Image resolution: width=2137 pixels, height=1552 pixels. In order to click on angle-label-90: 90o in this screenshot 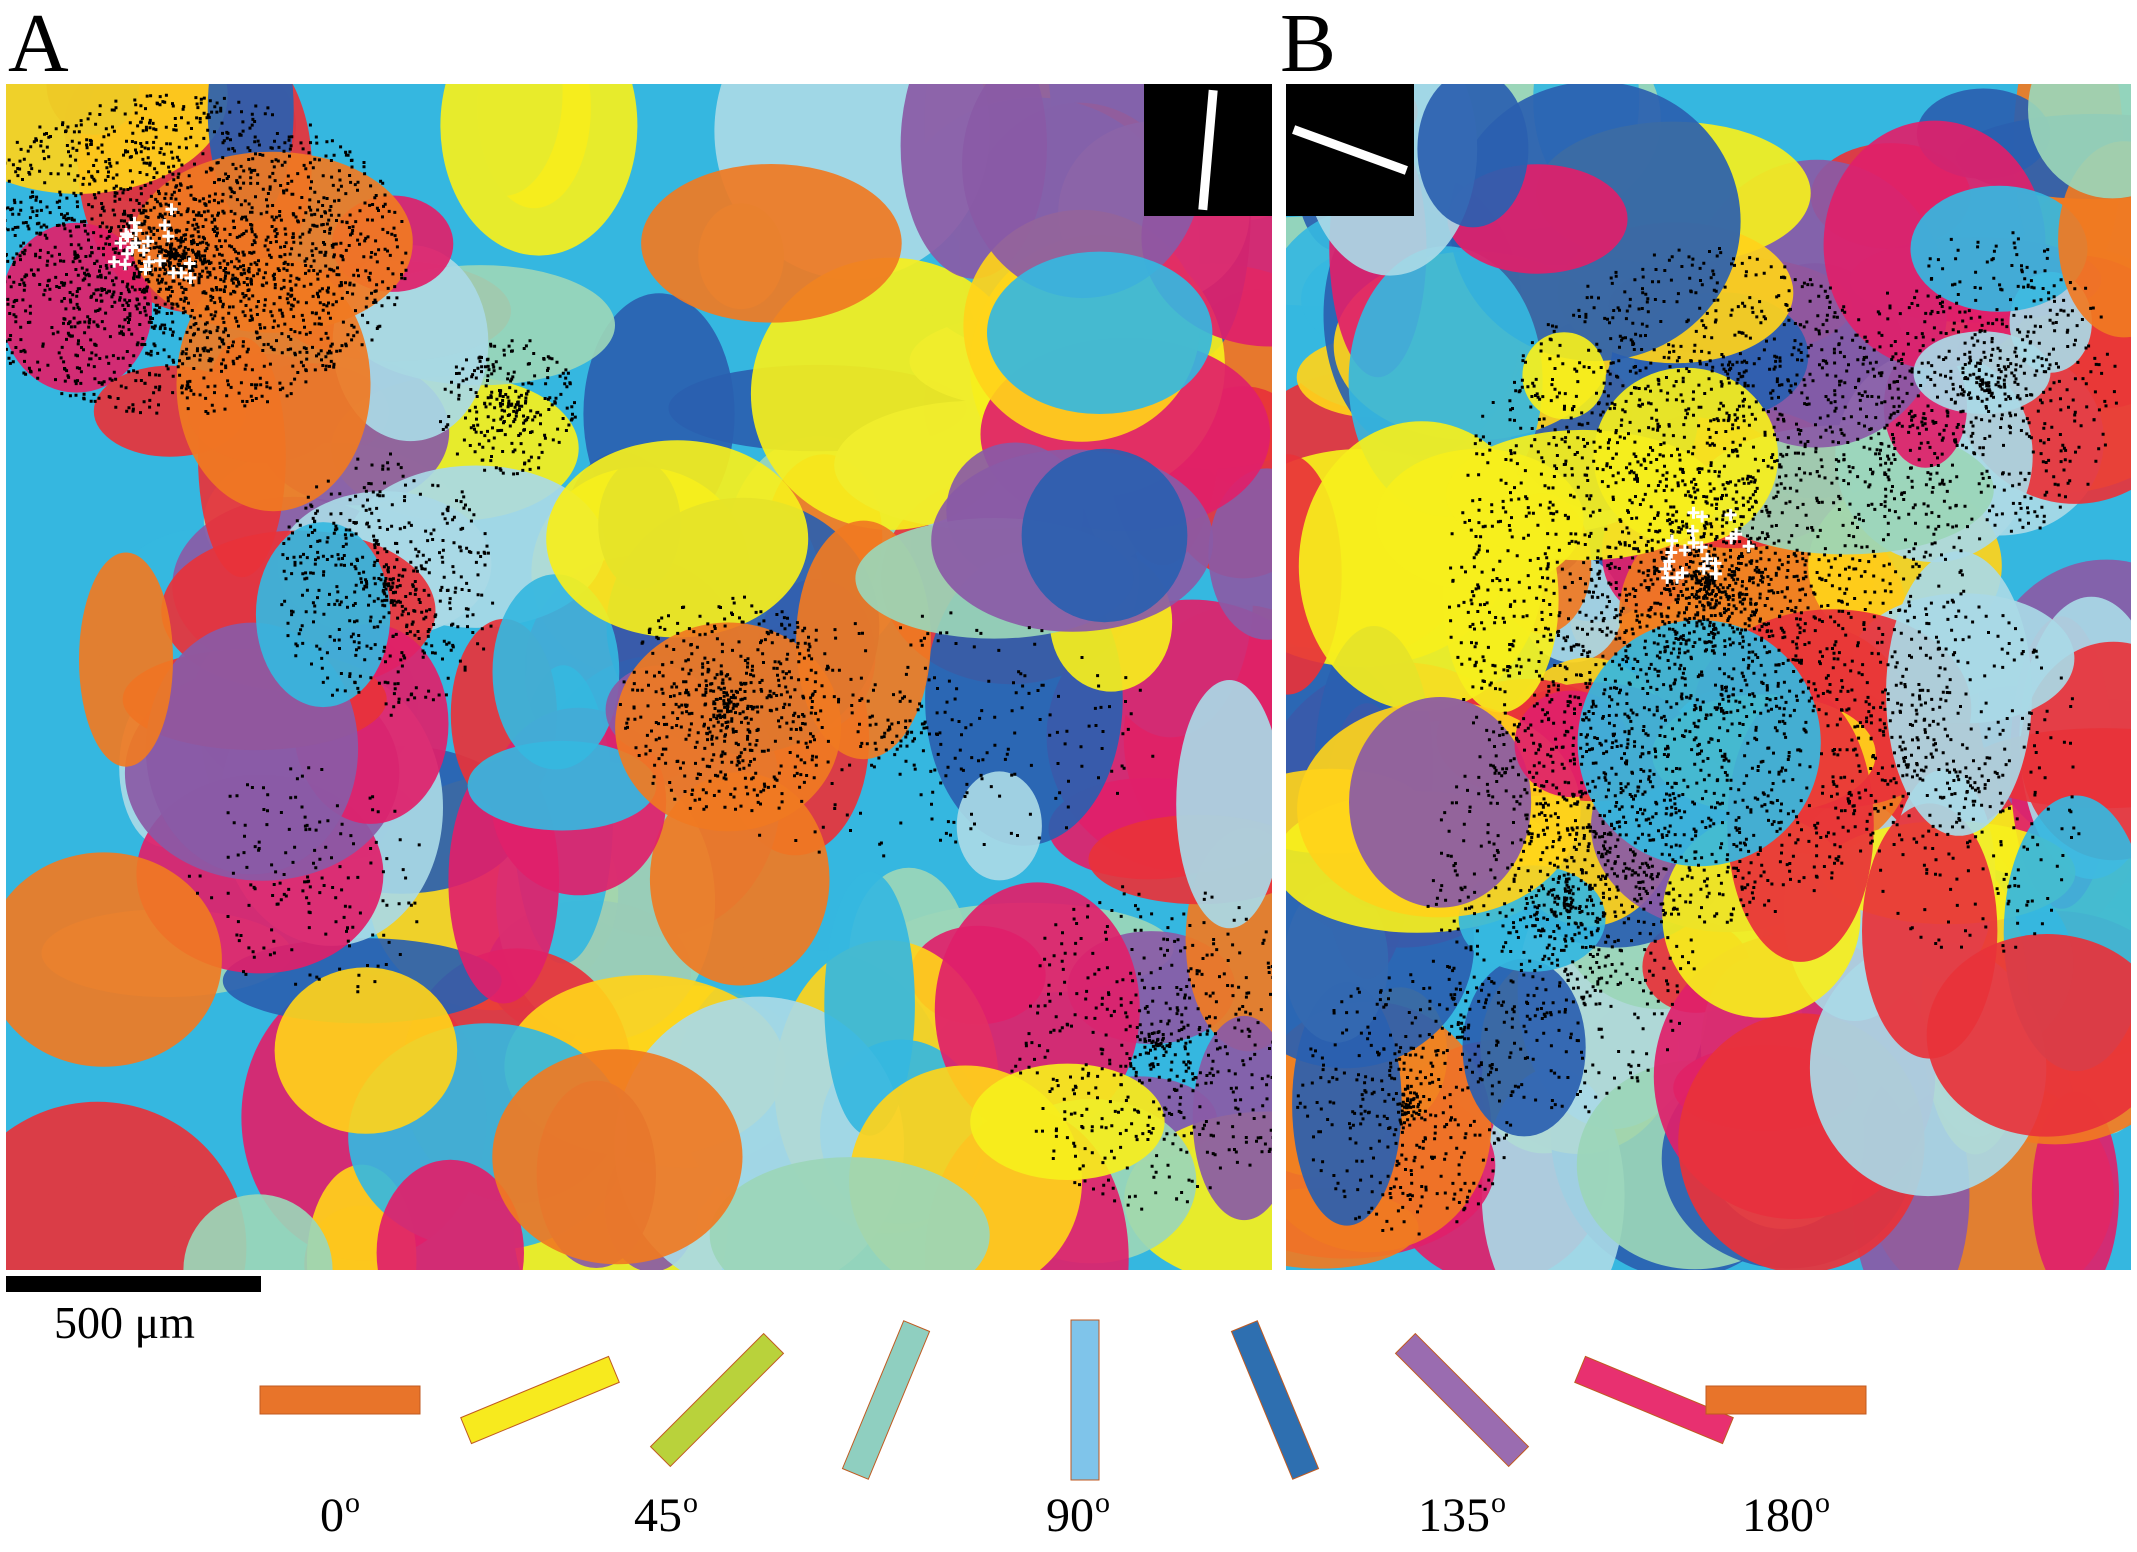, I will do `click(1078, 1514)`.